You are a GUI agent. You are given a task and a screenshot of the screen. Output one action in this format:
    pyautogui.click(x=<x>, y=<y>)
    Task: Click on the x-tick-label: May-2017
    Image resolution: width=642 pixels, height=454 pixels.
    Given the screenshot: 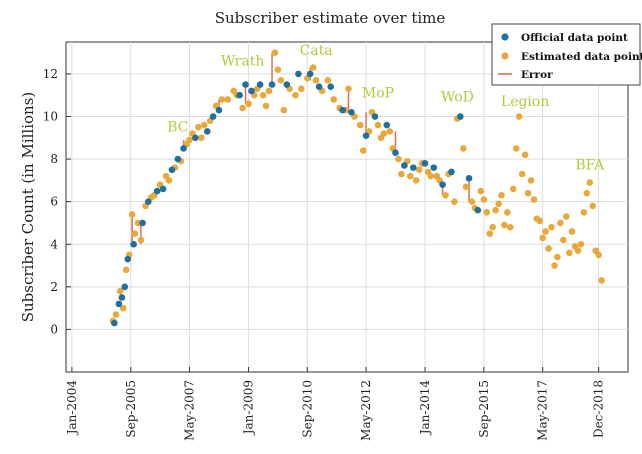 What is the action you would take?
    pyautogui.click(x=543, y=410)
    